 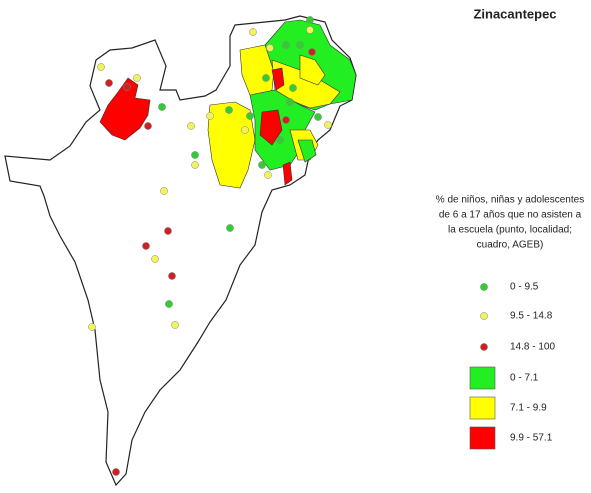 What do you see at coordinates (528, 408) in the screenshot?
I see `legend-label: 7.1 - 9.9` at bounding box center [528, 408].